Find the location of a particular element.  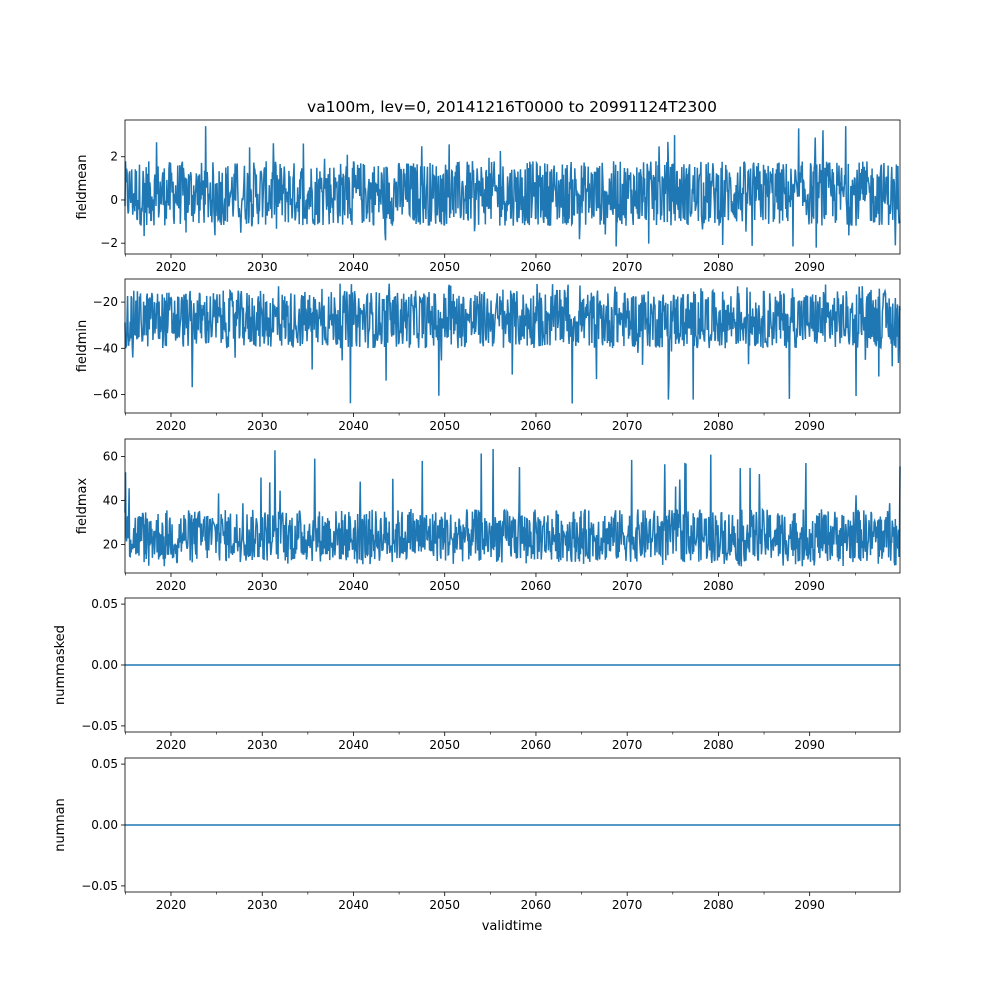

y-axis-label-fieldmax: fieldmax is located at coordinates (82, 506).